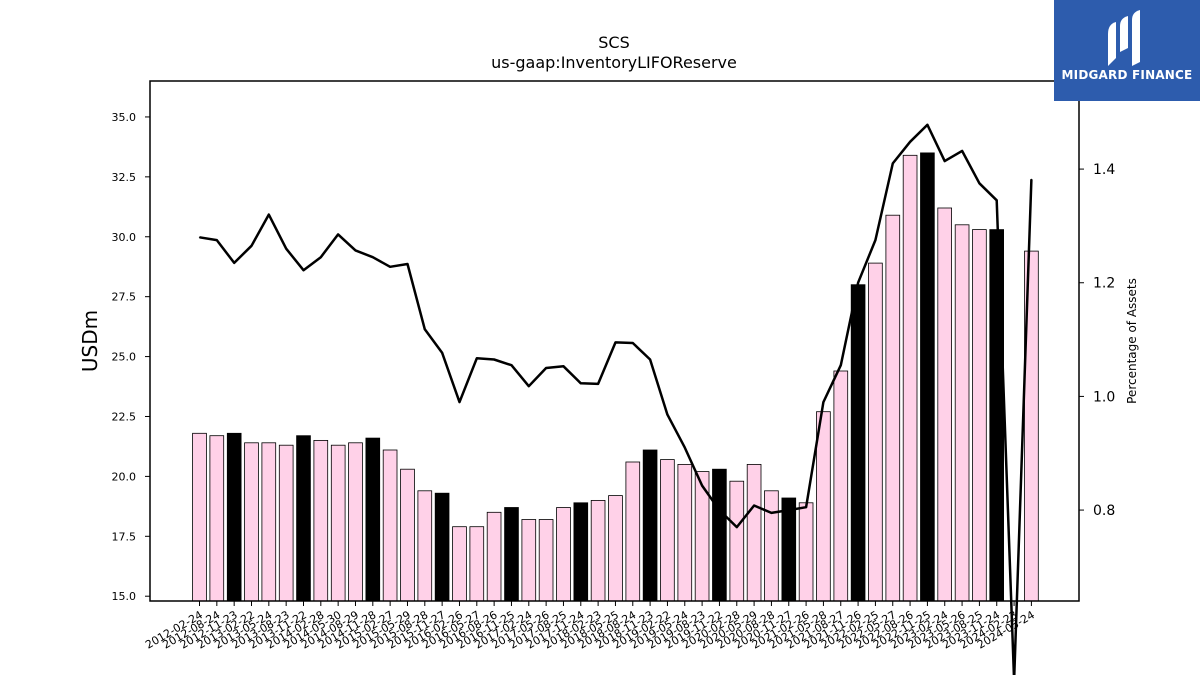 Image resolution: width=1200 pixels, height=675 pixels. What do you see at coordinates (1104, 170) in the screenshot?
I see `y2-tick-label: 1.4` at bounding box center [1104, 170].